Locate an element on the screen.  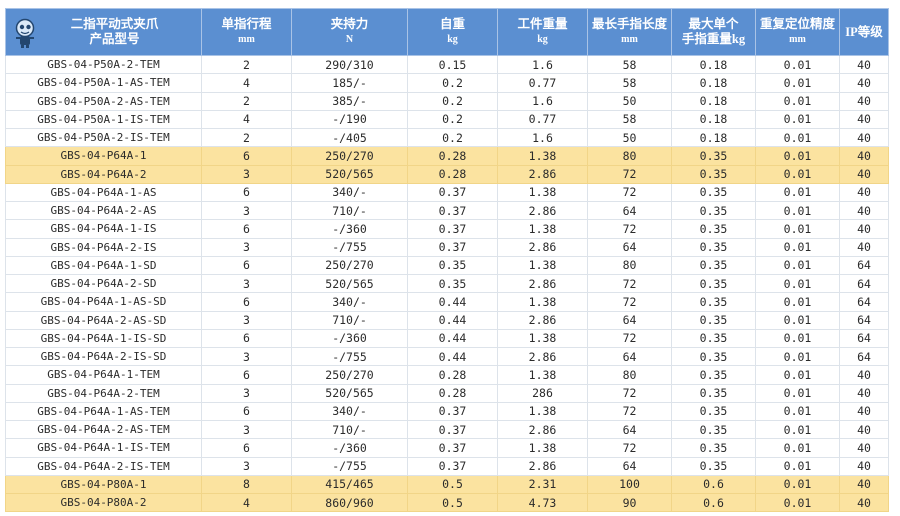
header-repeatability: 重复定位精度 mm is located at coordinates (797, 32).